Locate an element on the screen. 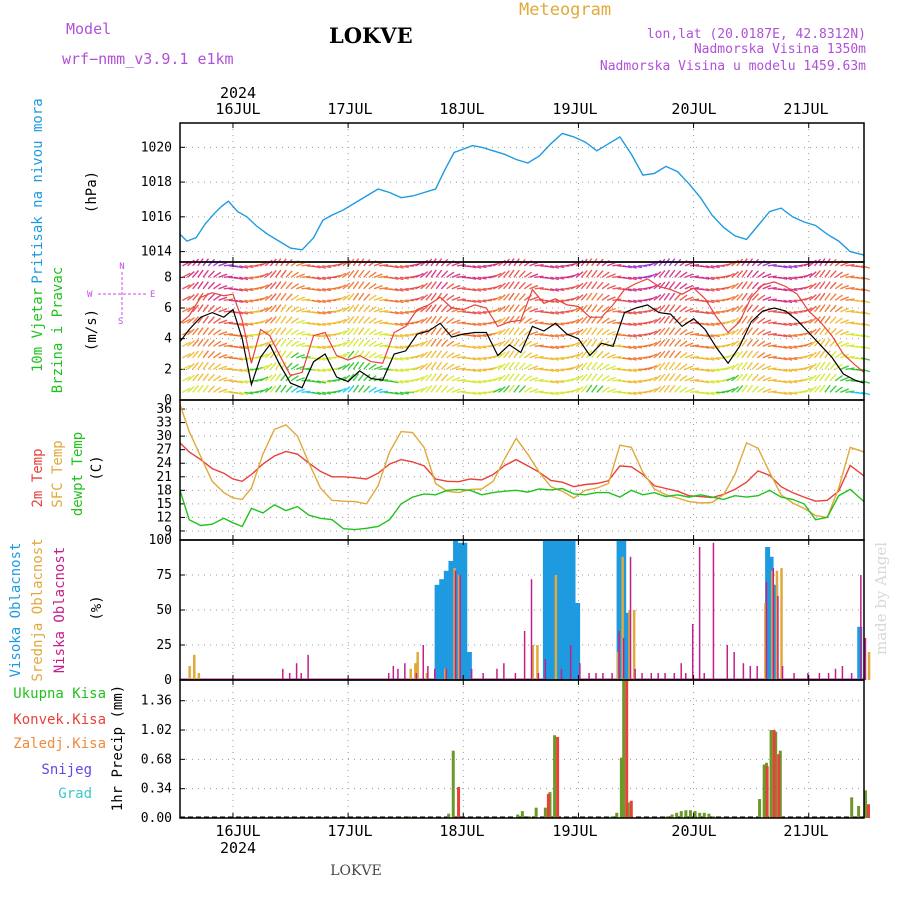  y-tick-label: 1020 is located at coordinates (156, 147).